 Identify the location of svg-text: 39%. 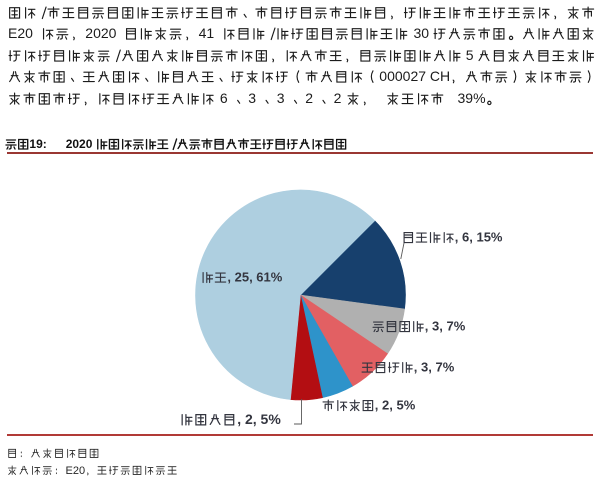
(471, 98).